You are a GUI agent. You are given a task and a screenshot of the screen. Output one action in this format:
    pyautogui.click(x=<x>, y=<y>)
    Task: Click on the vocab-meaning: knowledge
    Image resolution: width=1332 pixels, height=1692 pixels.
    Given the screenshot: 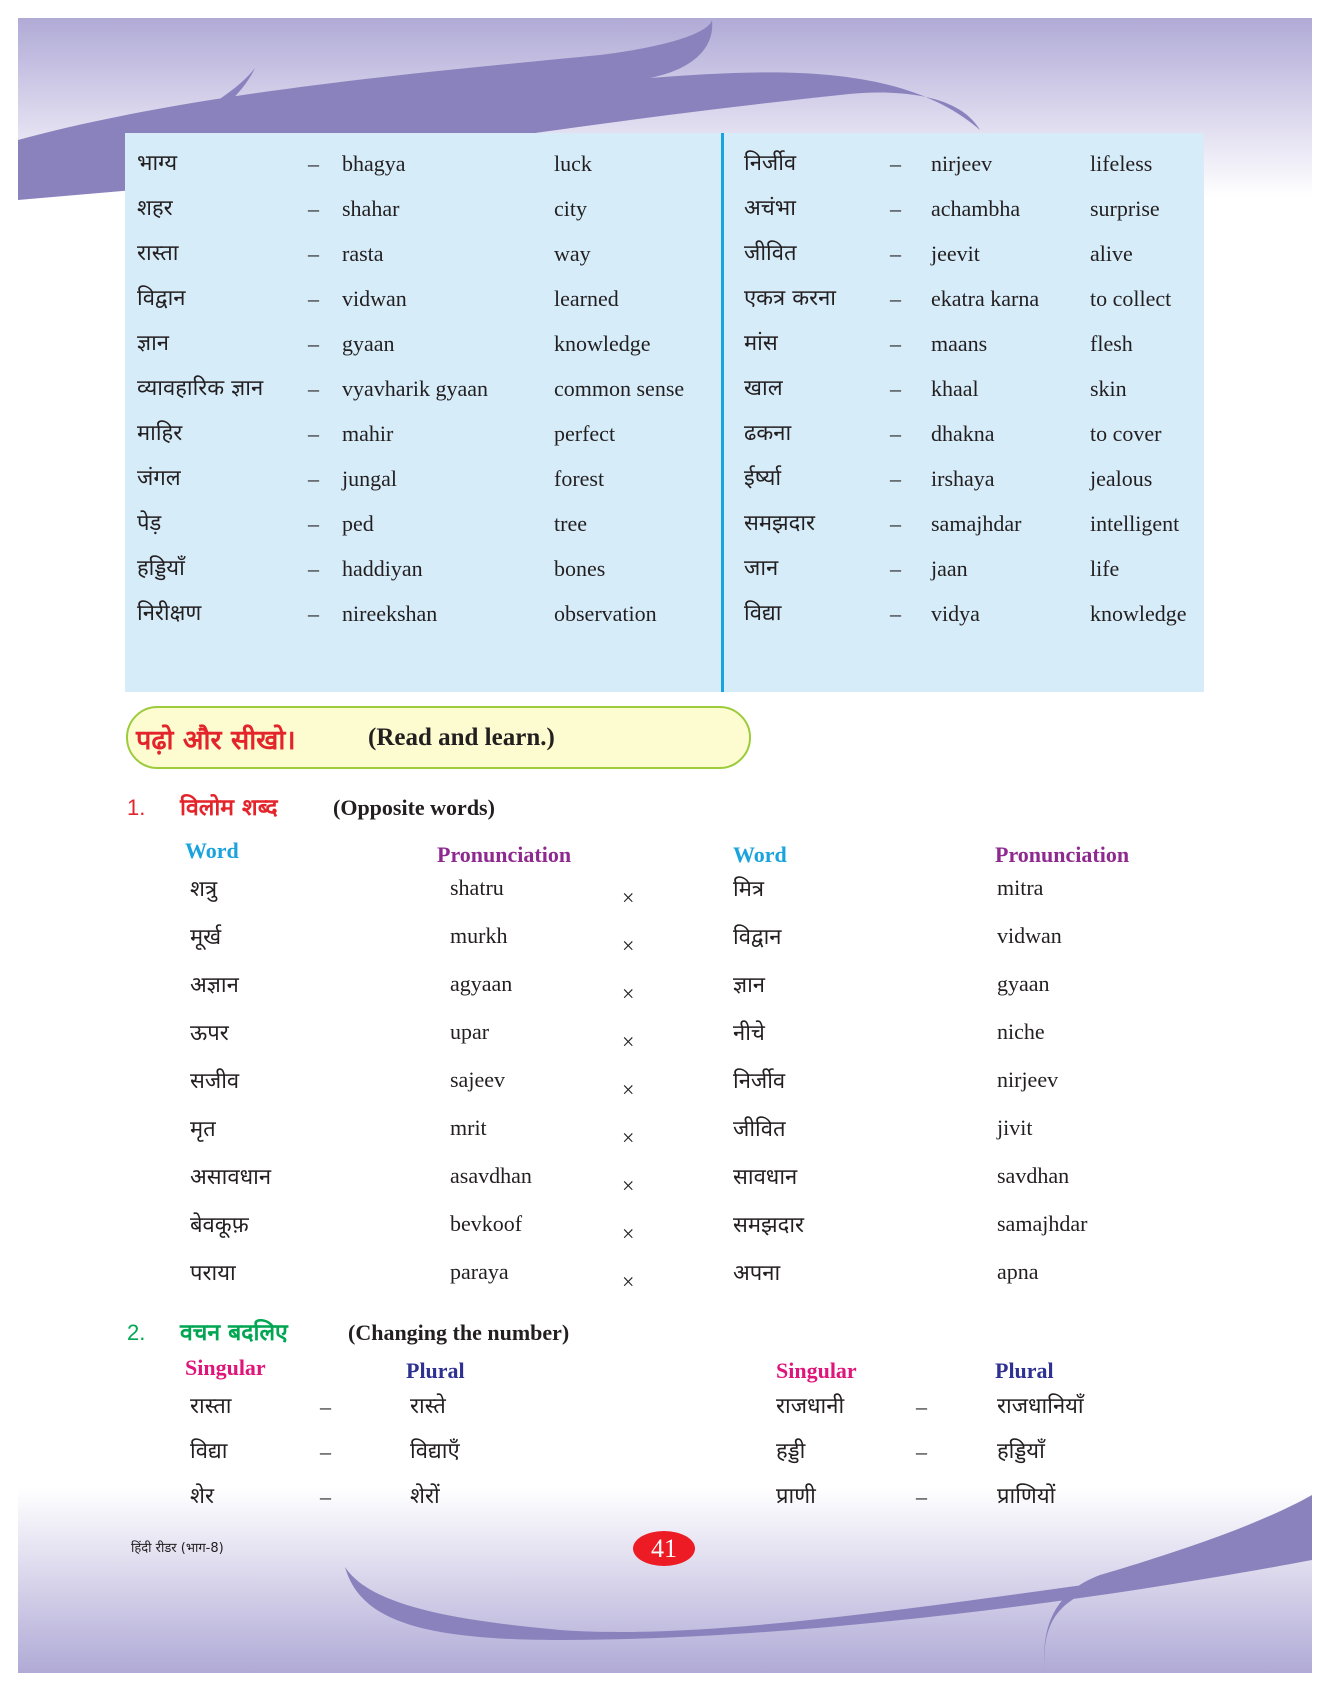 What is the action you would take?
    pyautogui.click(x=1138, y=613)
    